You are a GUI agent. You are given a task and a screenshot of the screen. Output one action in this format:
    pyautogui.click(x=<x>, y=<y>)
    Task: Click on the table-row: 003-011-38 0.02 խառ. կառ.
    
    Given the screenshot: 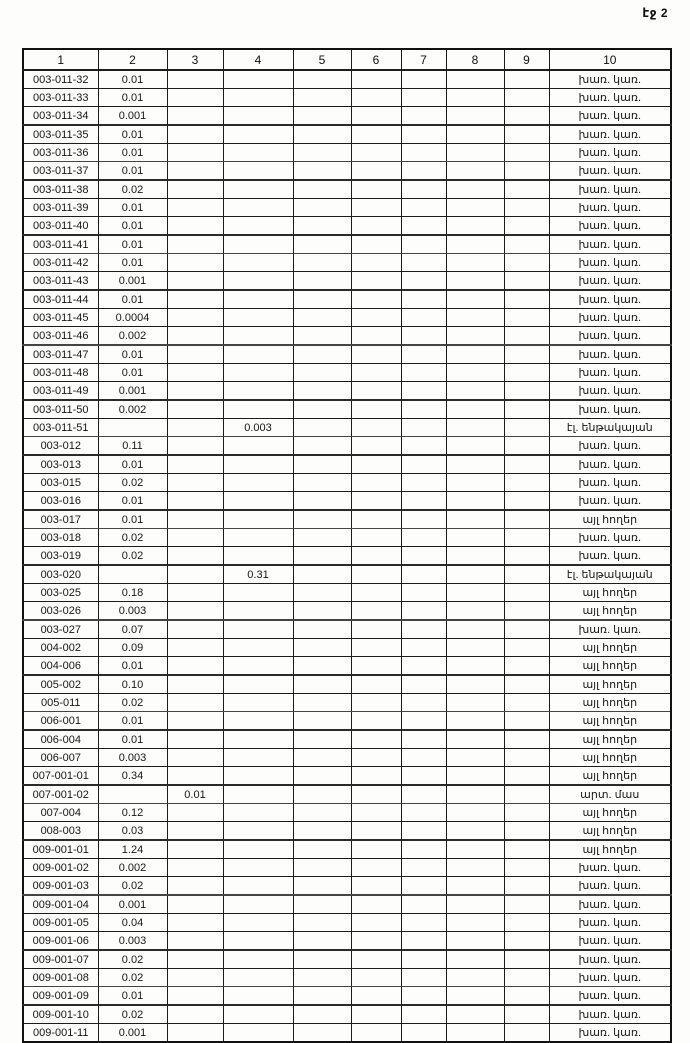 What is the action you would take?
    pyautogui.click(x=347, y=189)
    